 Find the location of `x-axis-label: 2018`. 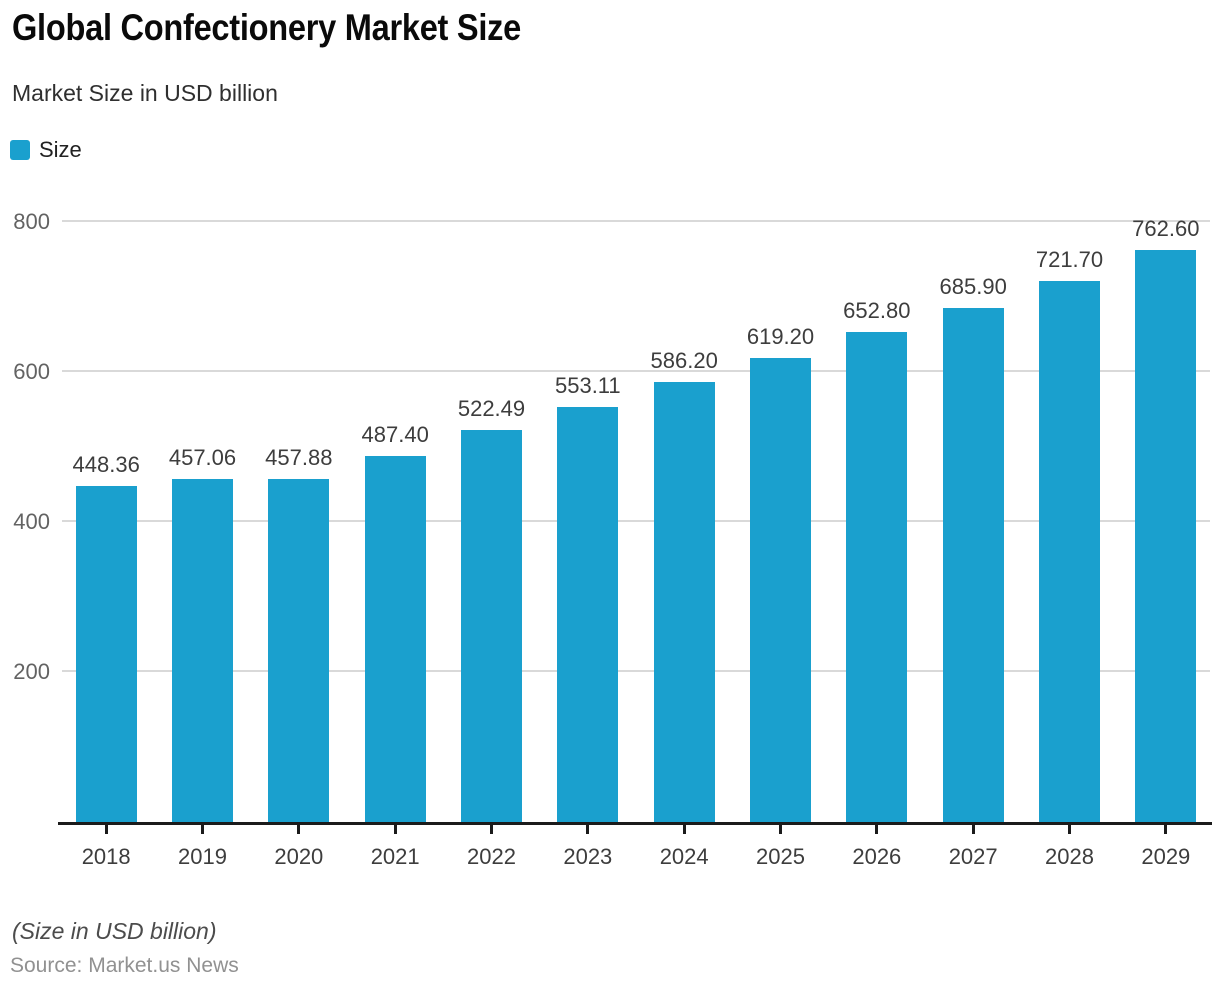

x-axis-label: 2018 is located at coordinates (106, 856).